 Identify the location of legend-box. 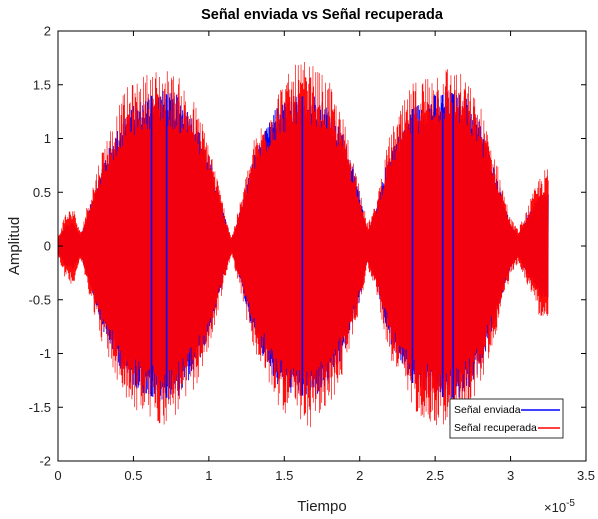
(506, 418).